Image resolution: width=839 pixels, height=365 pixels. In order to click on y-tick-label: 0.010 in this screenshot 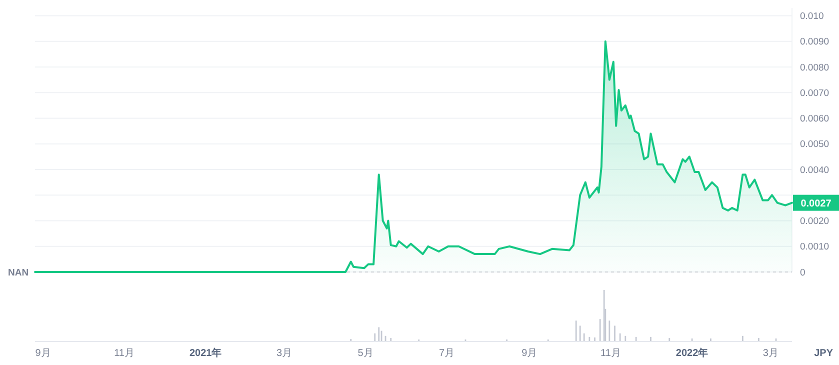, I will do `click(812, 16)`.